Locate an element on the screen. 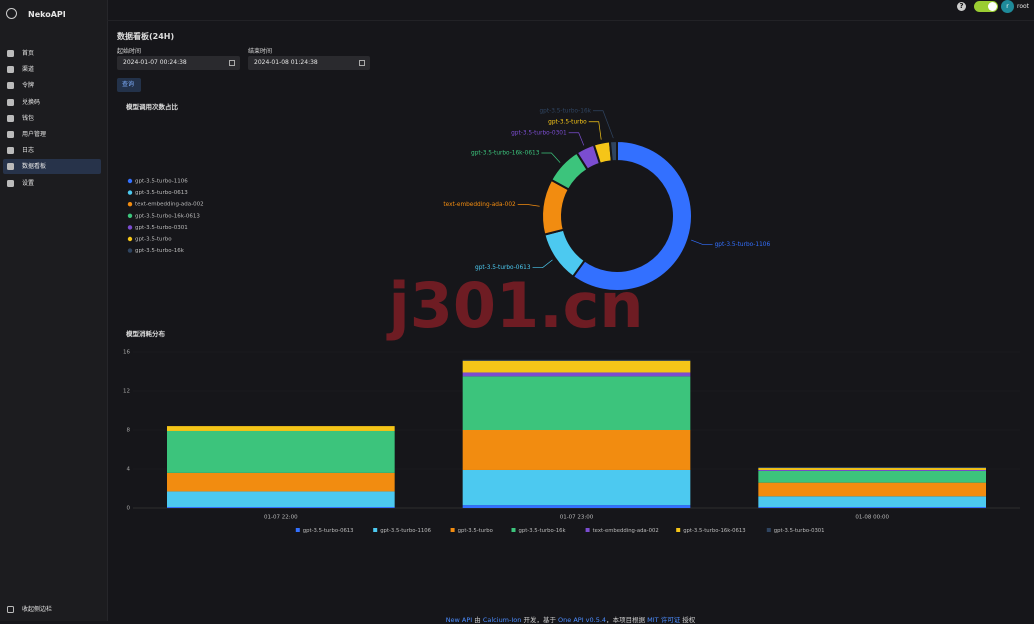 This screenshot has height=624, width=1034. help-icon: ? is located at coordinates (961, 6).